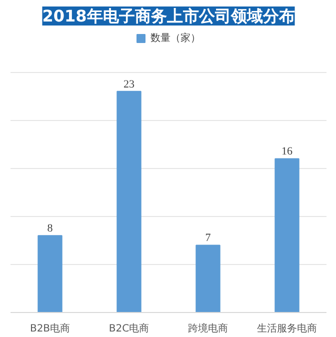 Image resolution: width=336 pixels, height=337 pixels. I want to click on x-tick-label: 生活服务电商, so click(287, 328).